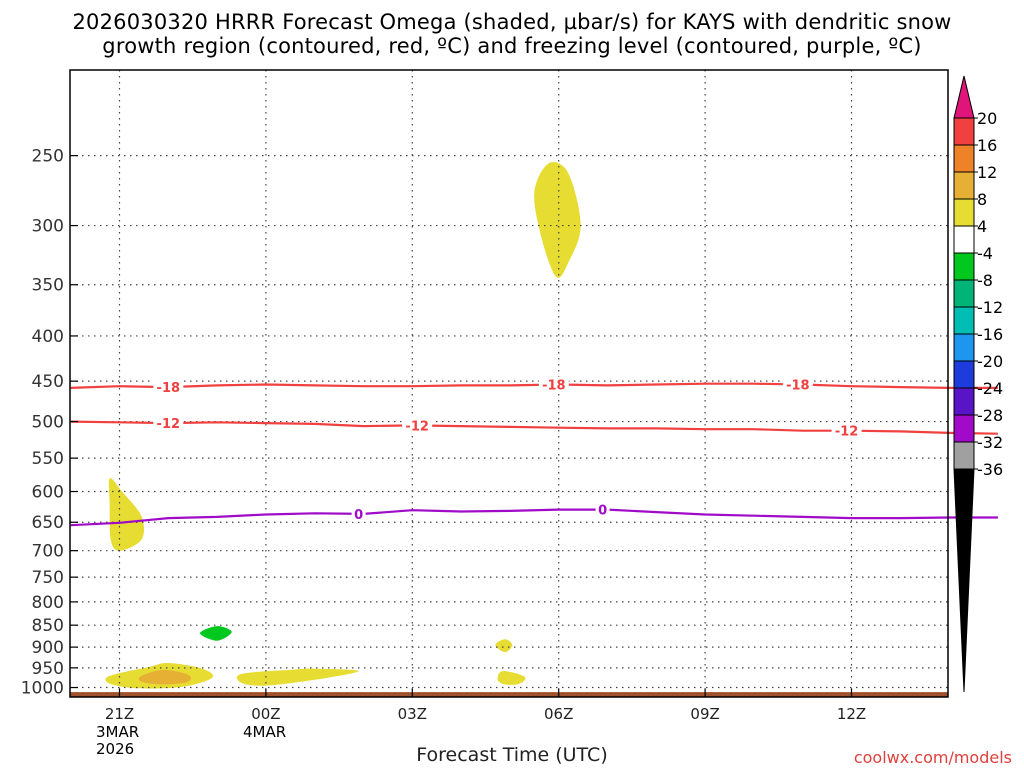 Image resolution: width=1024 pixels, height=768 pixels. Describe the element at coordinates (119, 714) in the screenshot. I see `x-tick-label: 21Z` at that location.